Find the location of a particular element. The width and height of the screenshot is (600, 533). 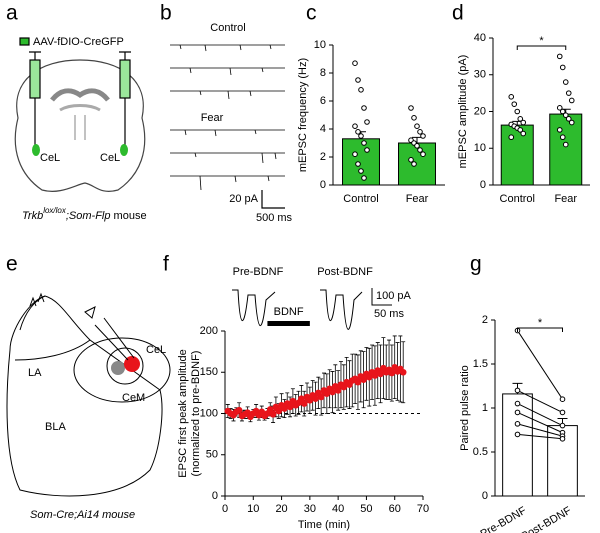

y-tick-label: 20 is located at coordinates (480, 111).